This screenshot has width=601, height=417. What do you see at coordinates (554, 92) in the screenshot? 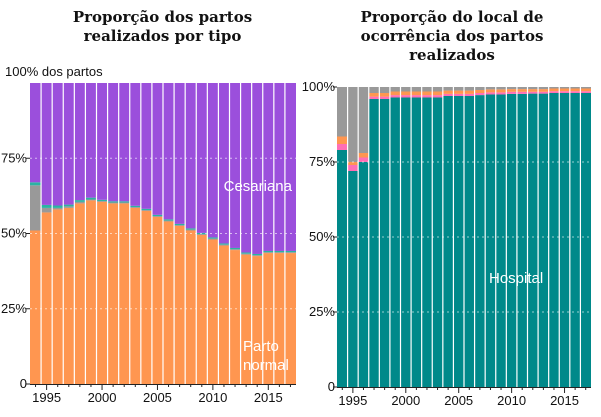
I see `bar-local-s1-2014` at bounding box center [554, 92].